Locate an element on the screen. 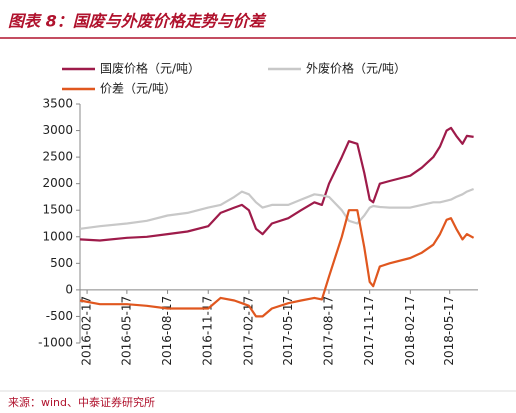 The height and width of the screenshot is (413, 516). x-tick-label: 2018-05-17 is located at coordinates (449, 331).